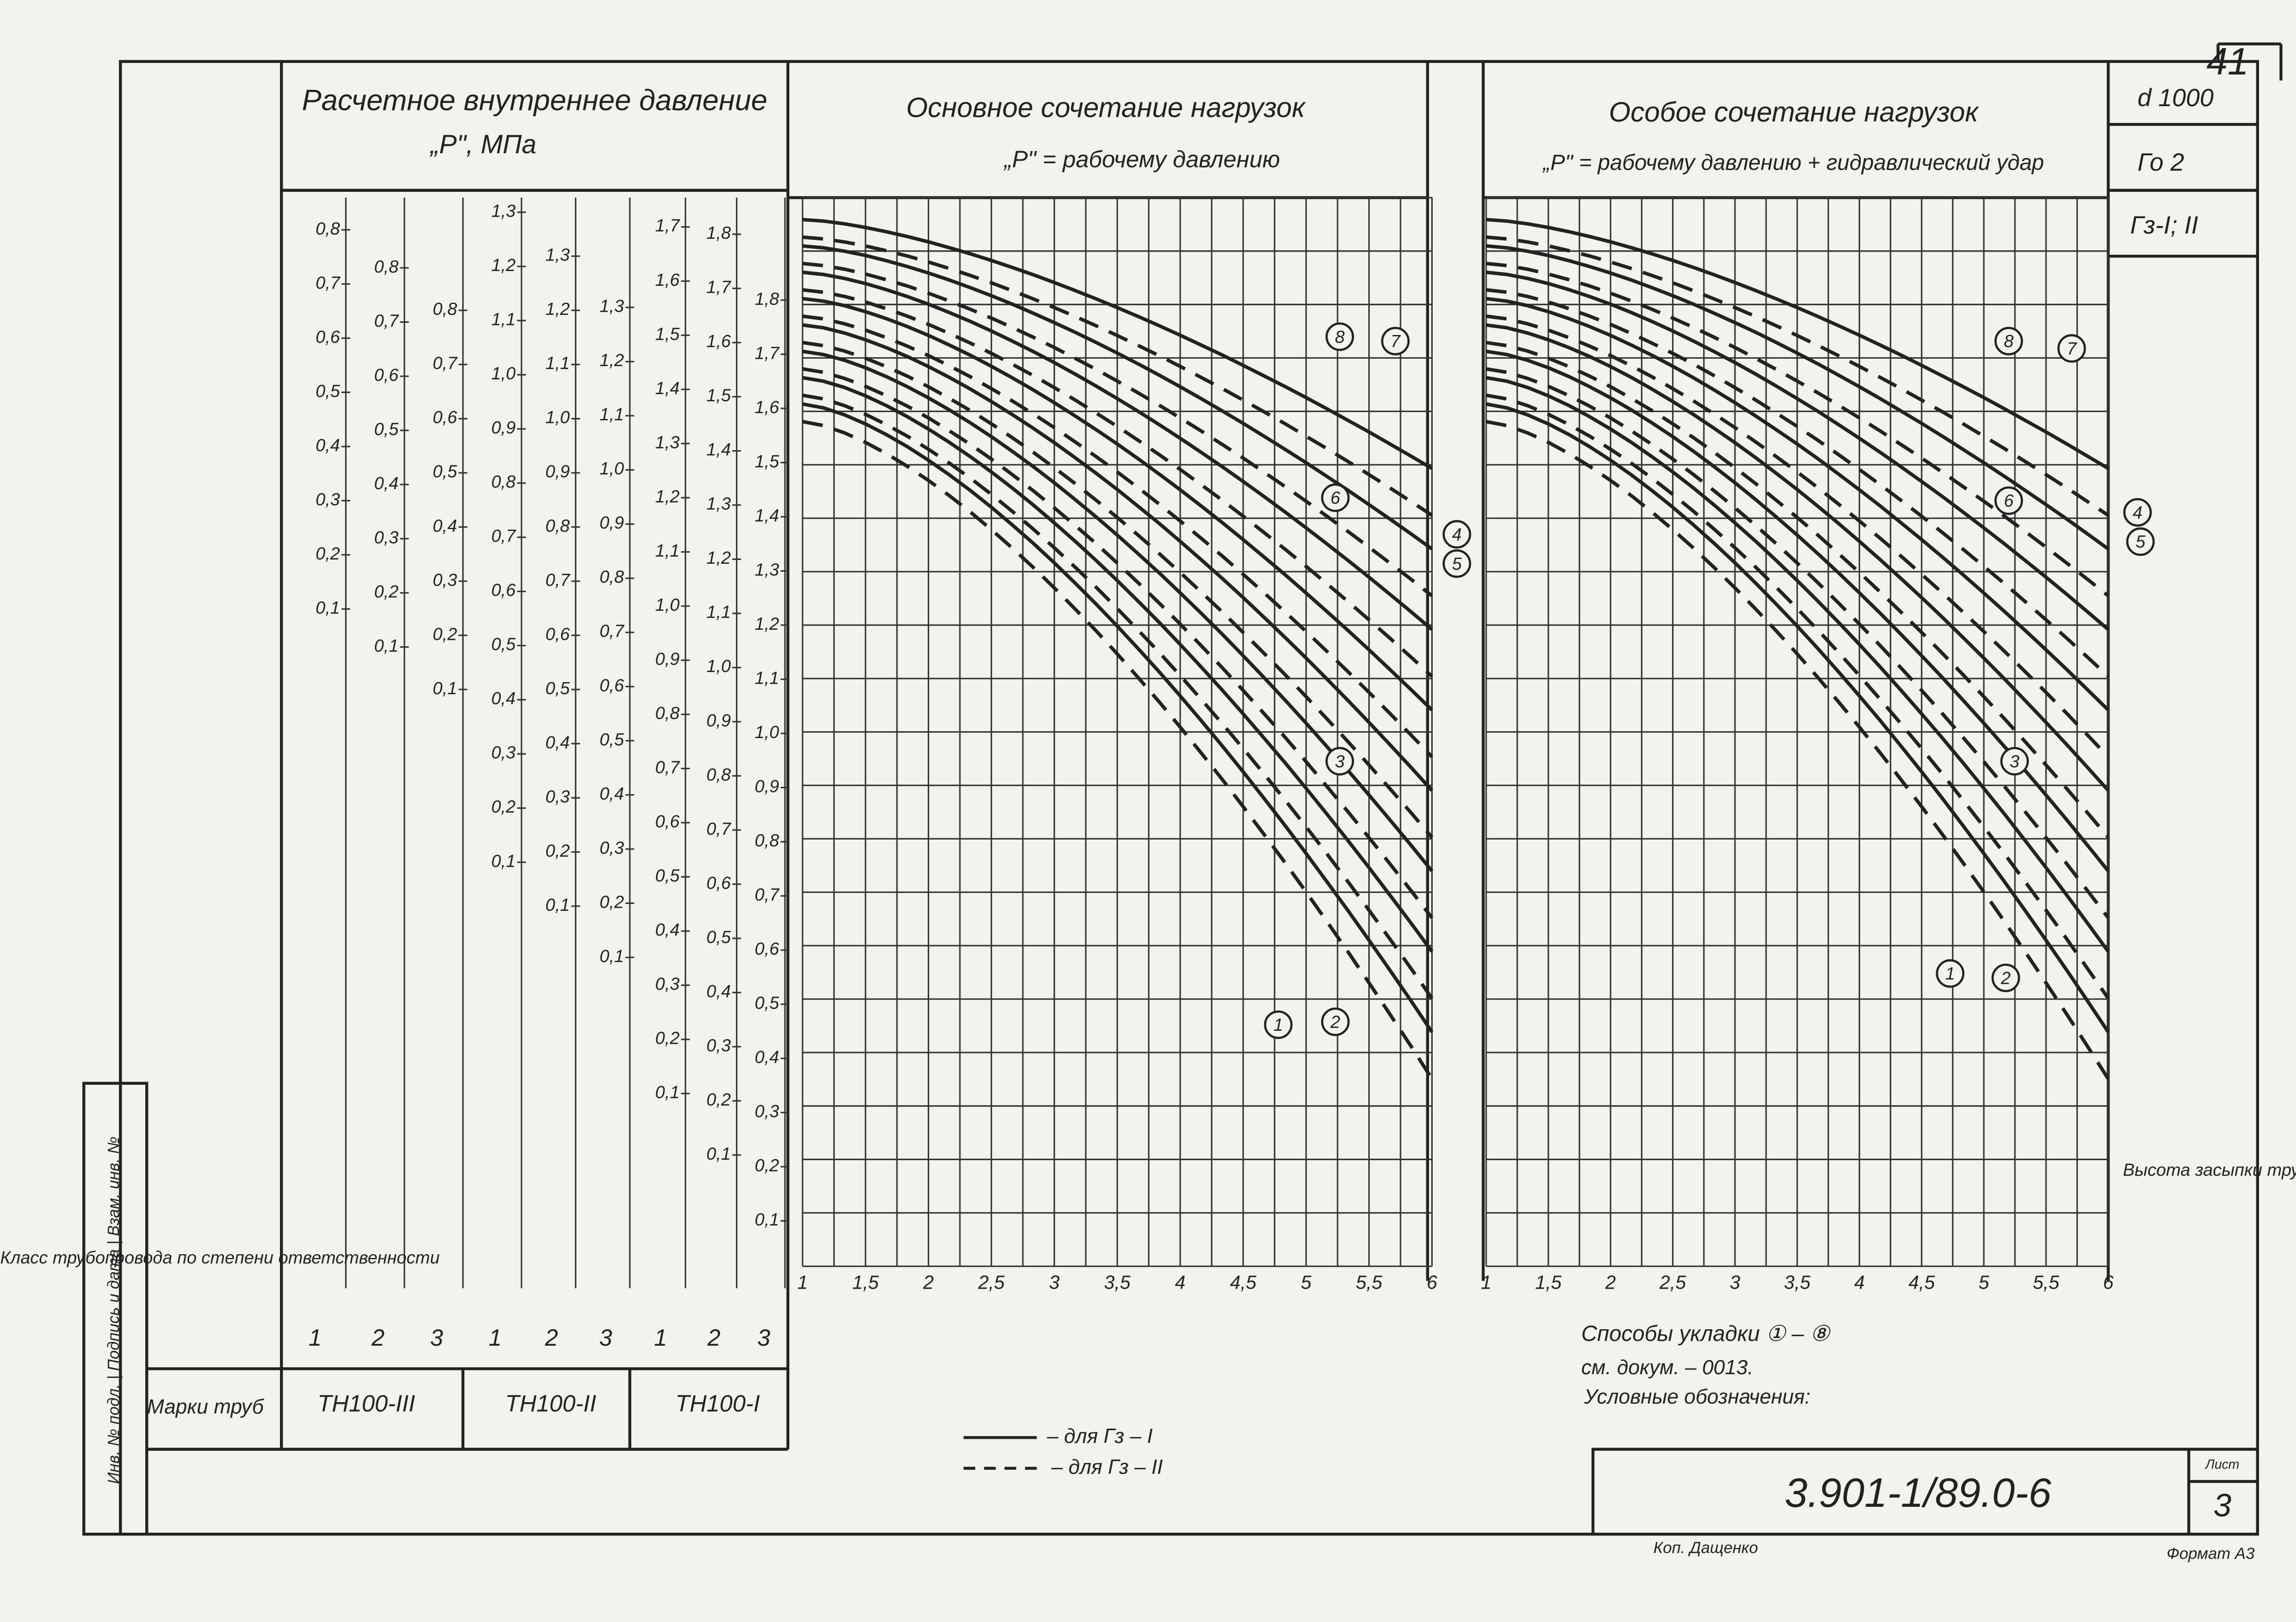 This screenshot has width=2296, height=1622. I want to click on sheet-number: 41, so click(2228, 62).